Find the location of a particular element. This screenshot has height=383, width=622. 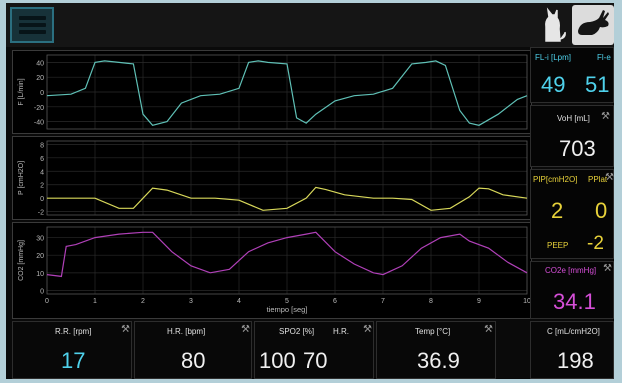

temp-panel: Temp [°C] ⚒ 36.9 is located at coordinates (436, 350).